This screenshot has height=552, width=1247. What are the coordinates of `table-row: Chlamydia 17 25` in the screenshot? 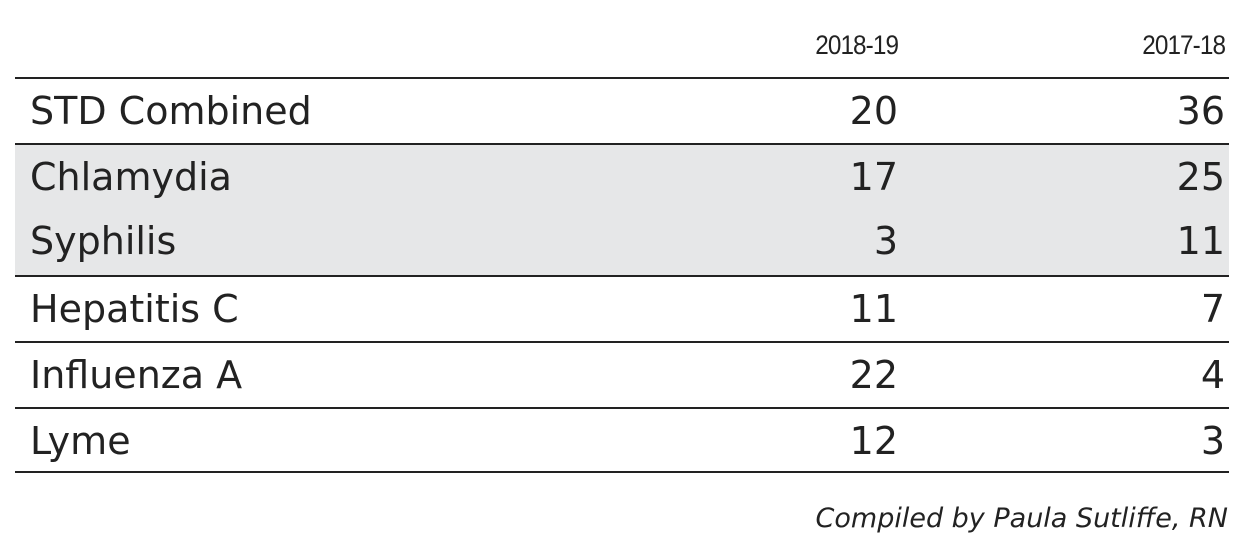 It's located at (622, 176).